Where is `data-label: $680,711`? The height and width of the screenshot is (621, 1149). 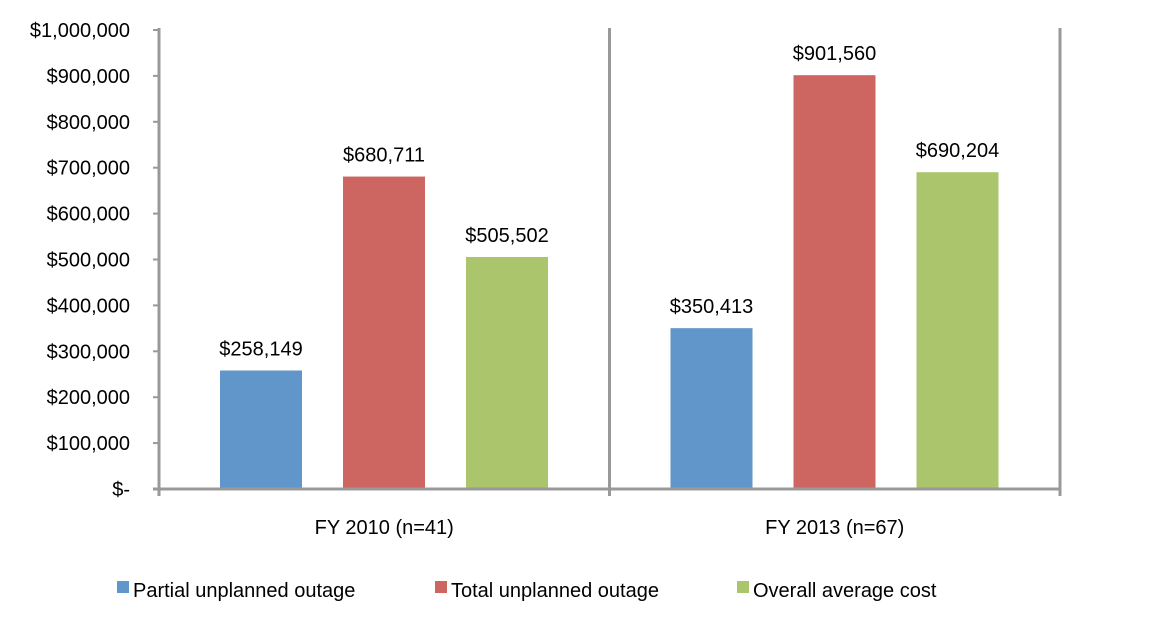 data-label: $680,711 is located at coordinates (384, 156).